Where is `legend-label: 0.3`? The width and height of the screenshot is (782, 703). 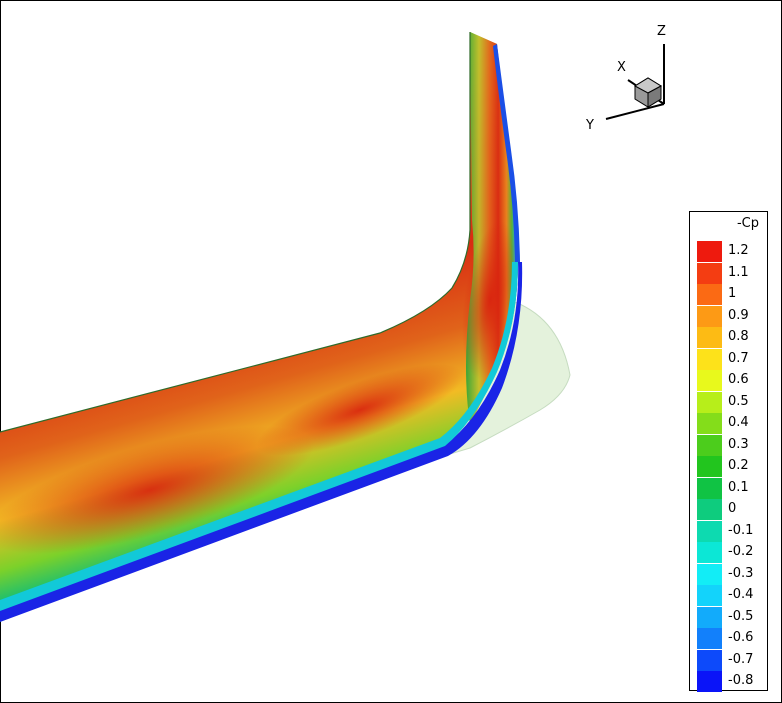 legend-label: 0.3 is located at coordinates (738, 444).